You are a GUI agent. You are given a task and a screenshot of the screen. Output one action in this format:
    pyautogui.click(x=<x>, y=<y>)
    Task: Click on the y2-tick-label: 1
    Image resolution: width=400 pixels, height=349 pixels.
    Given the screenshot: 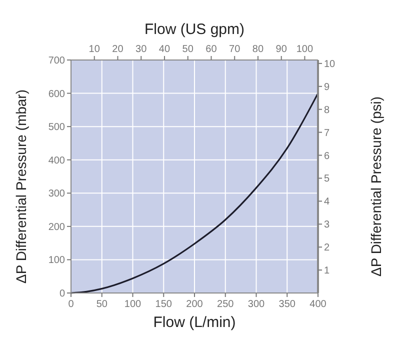 What is the action you would take?
    pyautogui.click(x=327, y=271)
    